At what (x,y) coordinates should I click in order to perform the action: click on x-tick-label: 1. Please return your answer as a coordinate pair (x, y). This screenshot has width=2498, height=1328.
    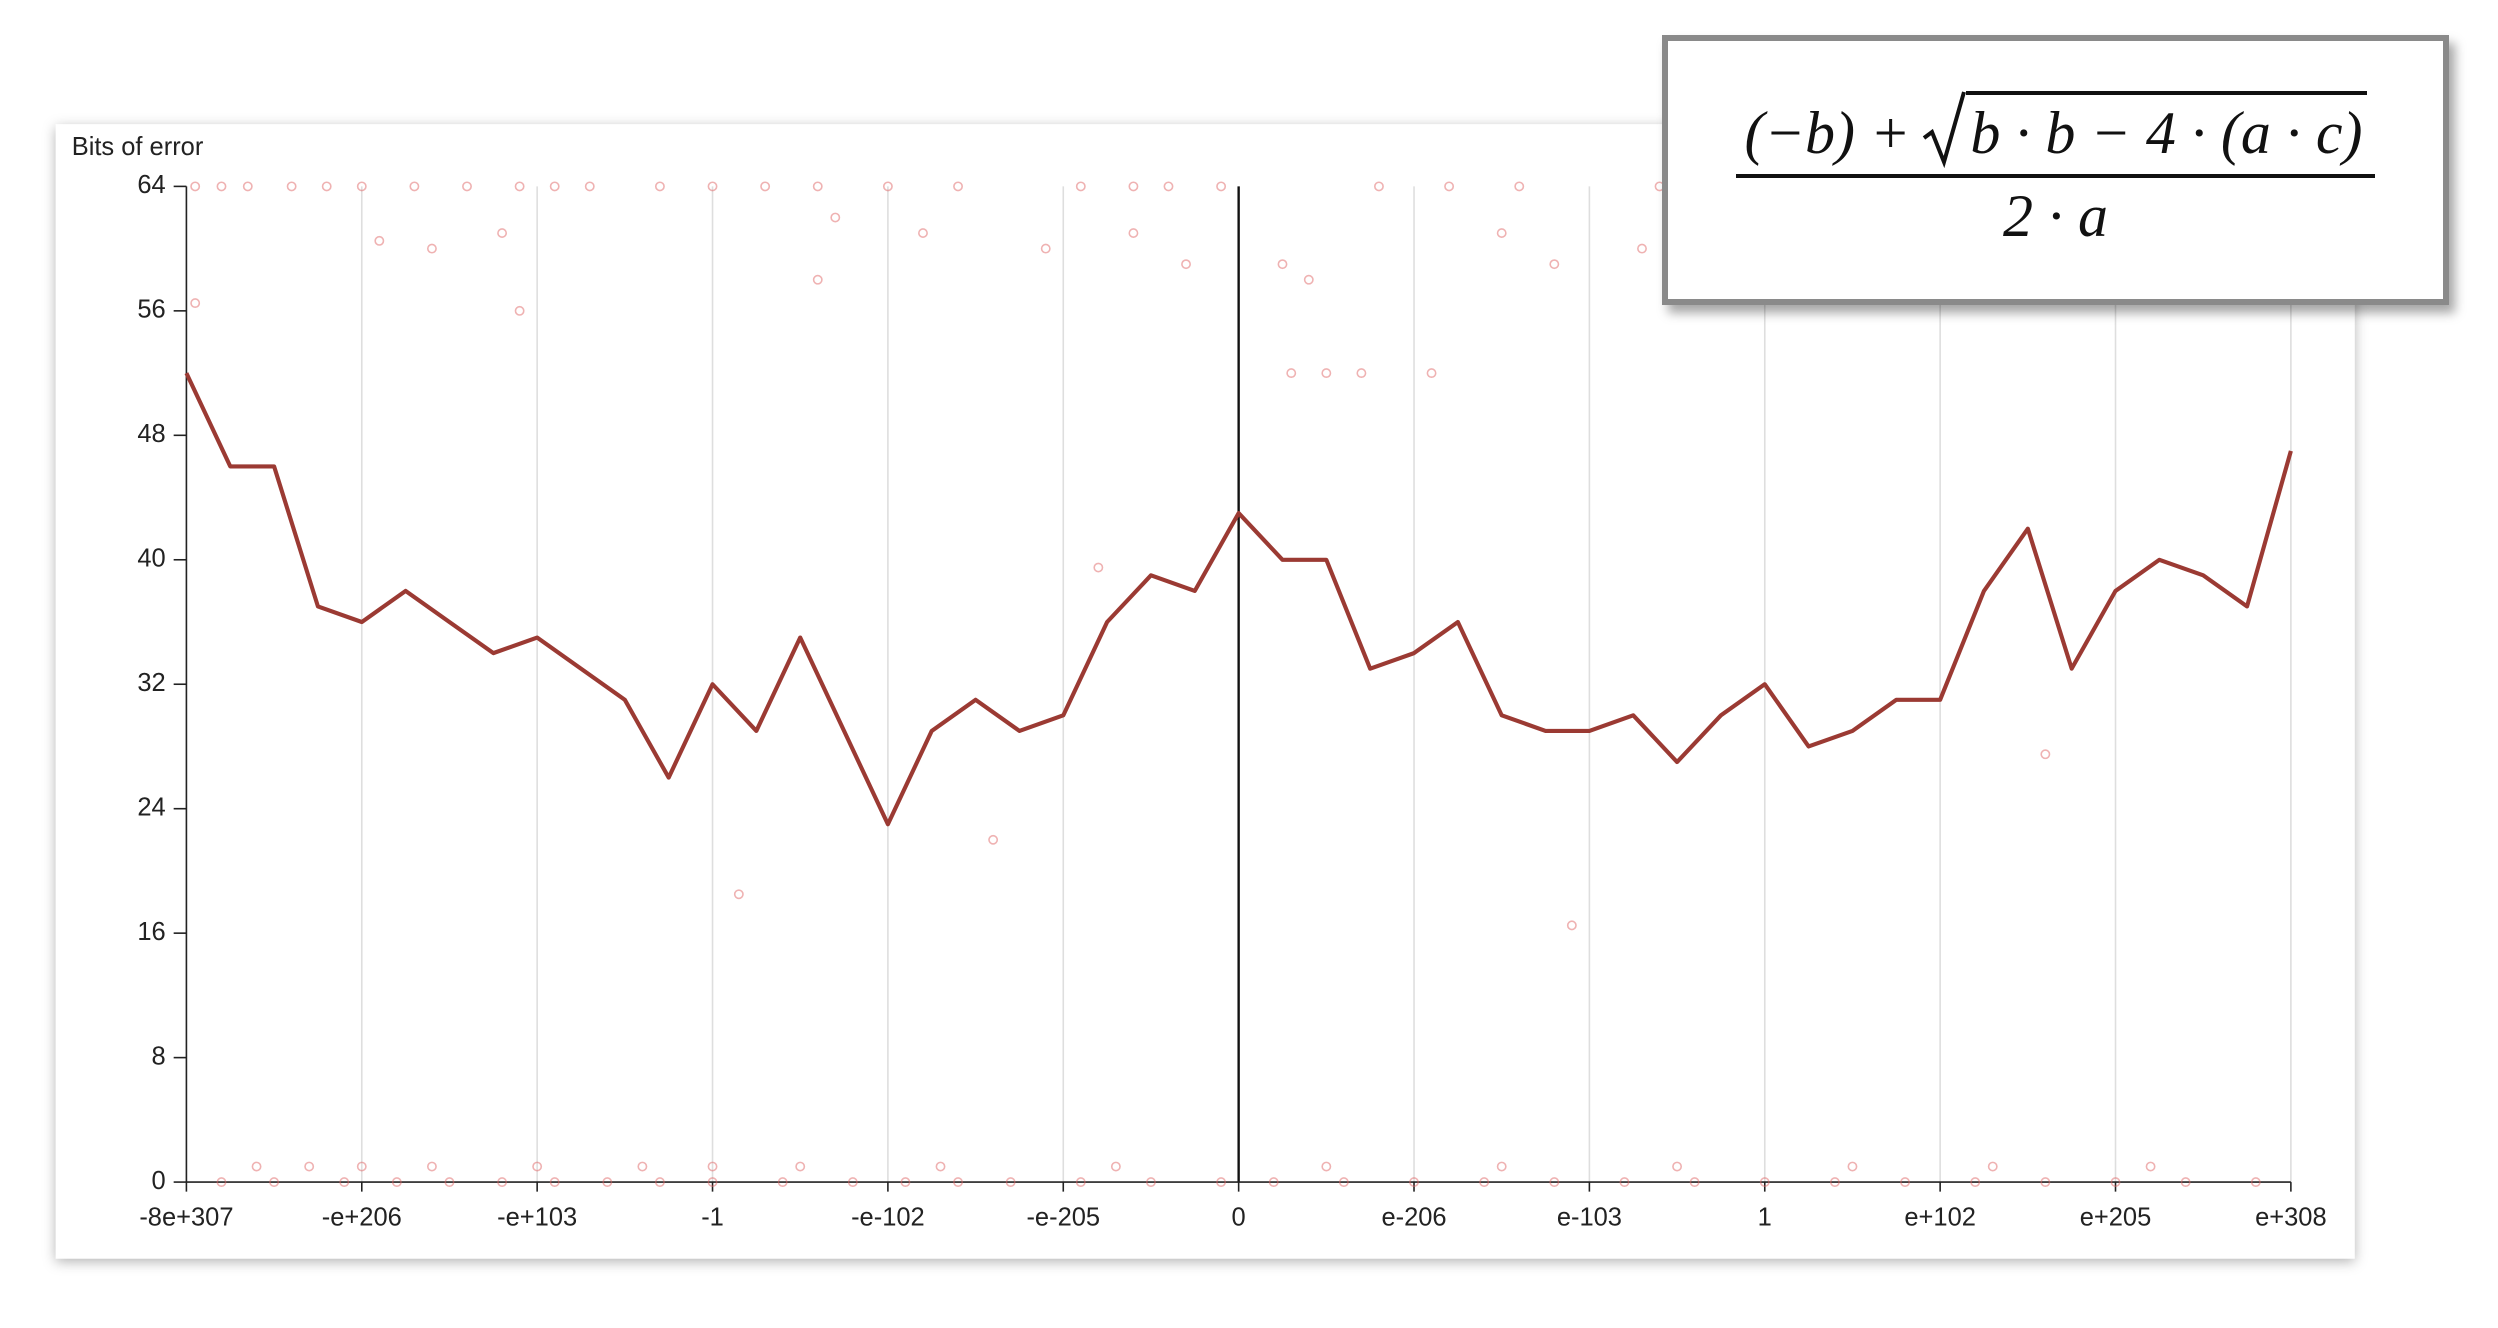
    Looking at the image, I should click on (1765, 1217).